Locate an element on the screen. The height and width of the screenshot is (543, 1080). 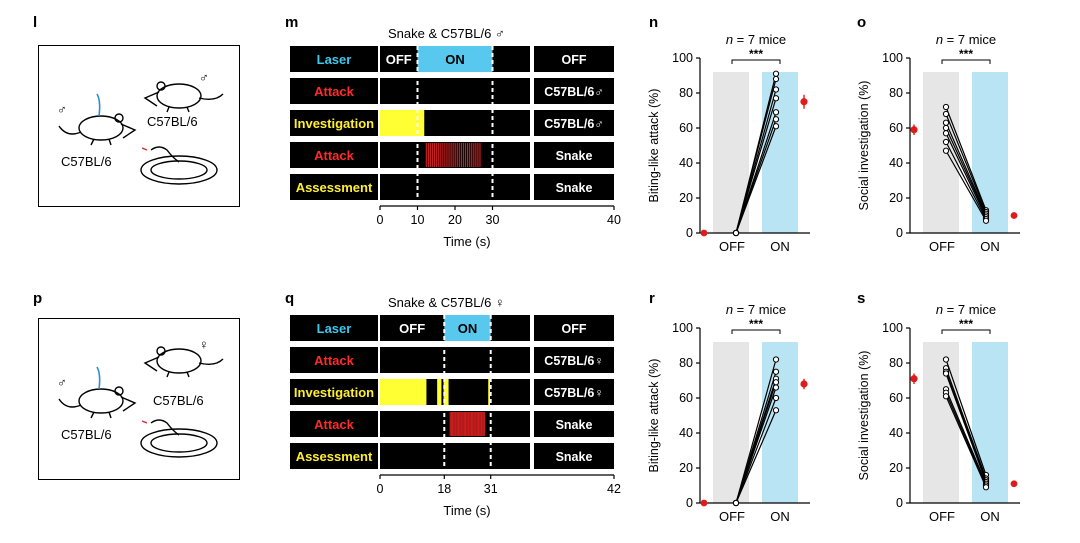
x-tick-label: 18 is located at coordinates (444, 489).